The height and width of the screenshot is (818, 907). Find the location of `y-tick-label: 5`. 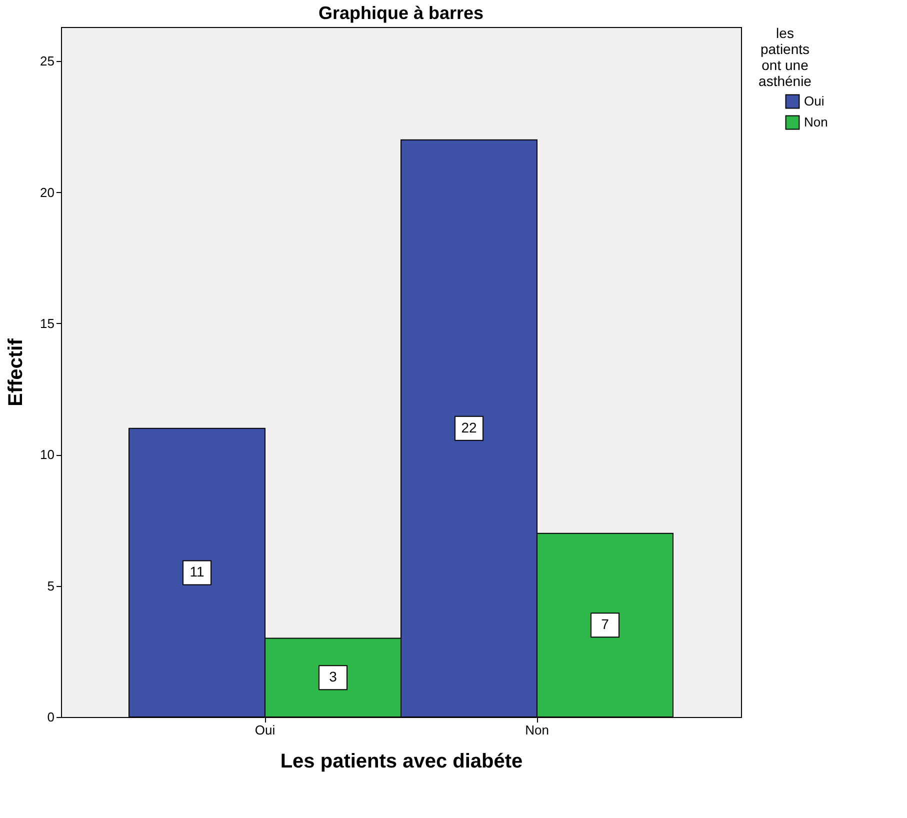

y-tick-label: 5 is located at coordinates (50, 586).